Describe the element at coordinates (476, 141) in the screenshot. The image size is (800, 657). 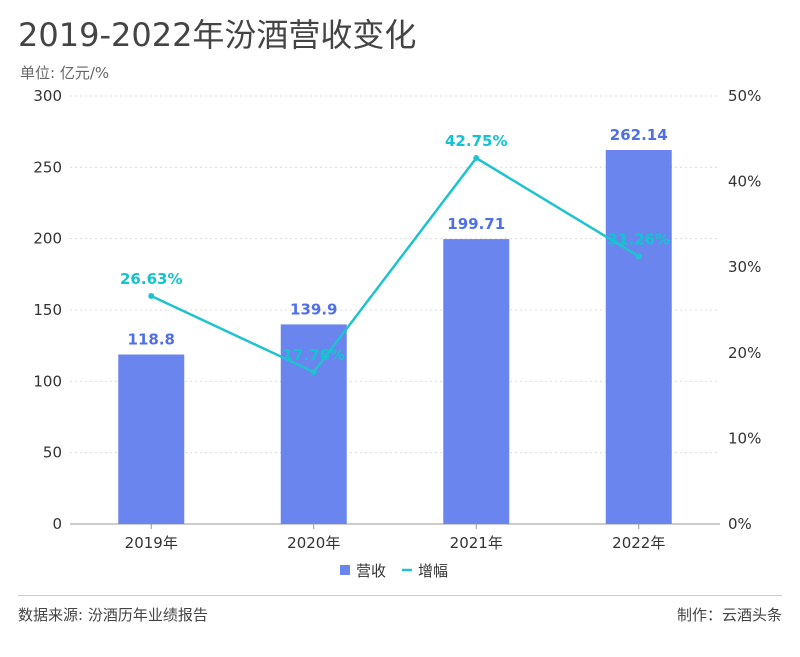
I see `line-value-label: 42.75%` at that location.